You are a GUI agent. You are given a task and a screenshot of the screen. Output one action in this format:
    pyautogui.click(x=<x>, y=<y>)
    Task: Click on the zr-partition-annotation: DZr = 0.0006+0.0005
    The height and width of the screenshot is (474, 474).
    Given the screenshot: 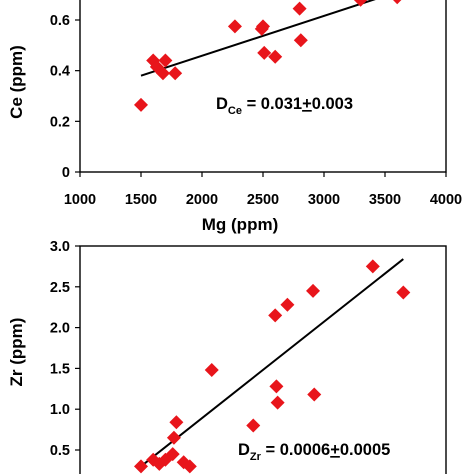 What is the action you would take?
    pyautogui.click(x=314, y=452)
    